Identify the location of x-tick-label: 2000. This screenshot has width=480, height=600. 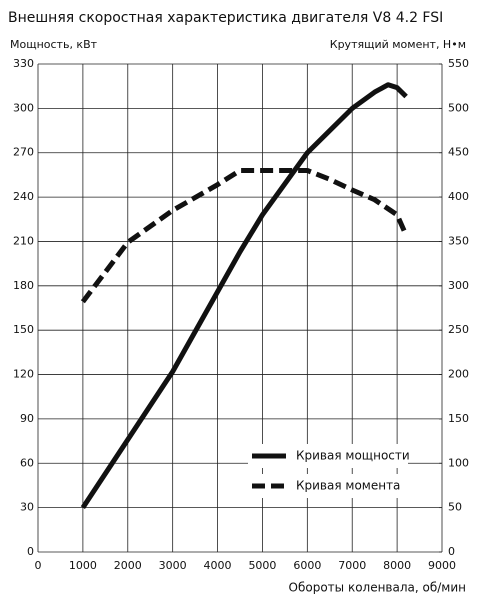
(128, 565).